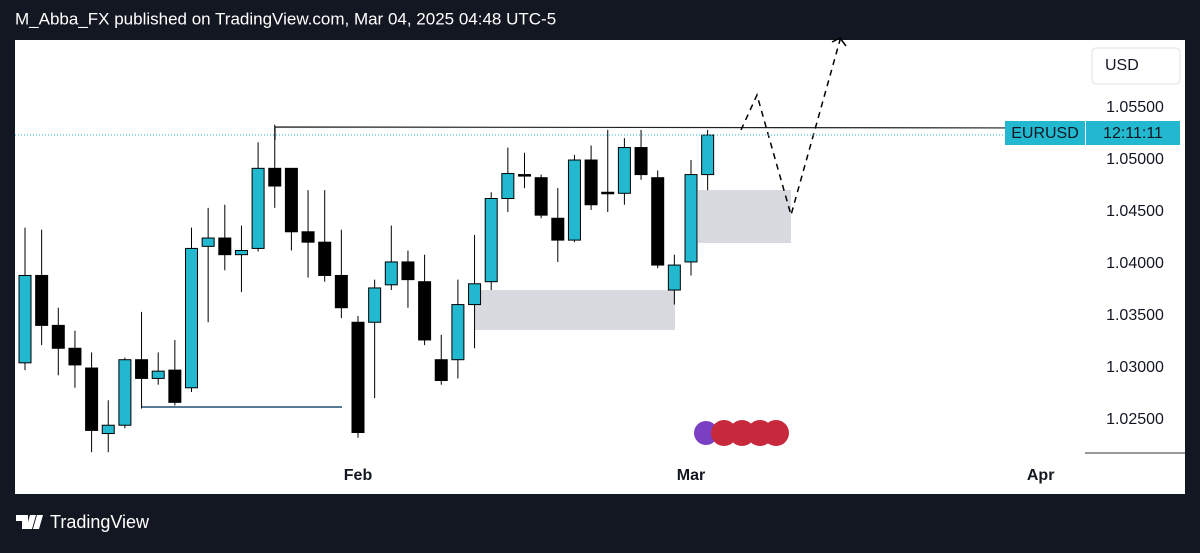  What do you see at coordinates (358, 475) in the screenshot?
I see `x-tick-label: Feb` at bounding box center [358, 475].